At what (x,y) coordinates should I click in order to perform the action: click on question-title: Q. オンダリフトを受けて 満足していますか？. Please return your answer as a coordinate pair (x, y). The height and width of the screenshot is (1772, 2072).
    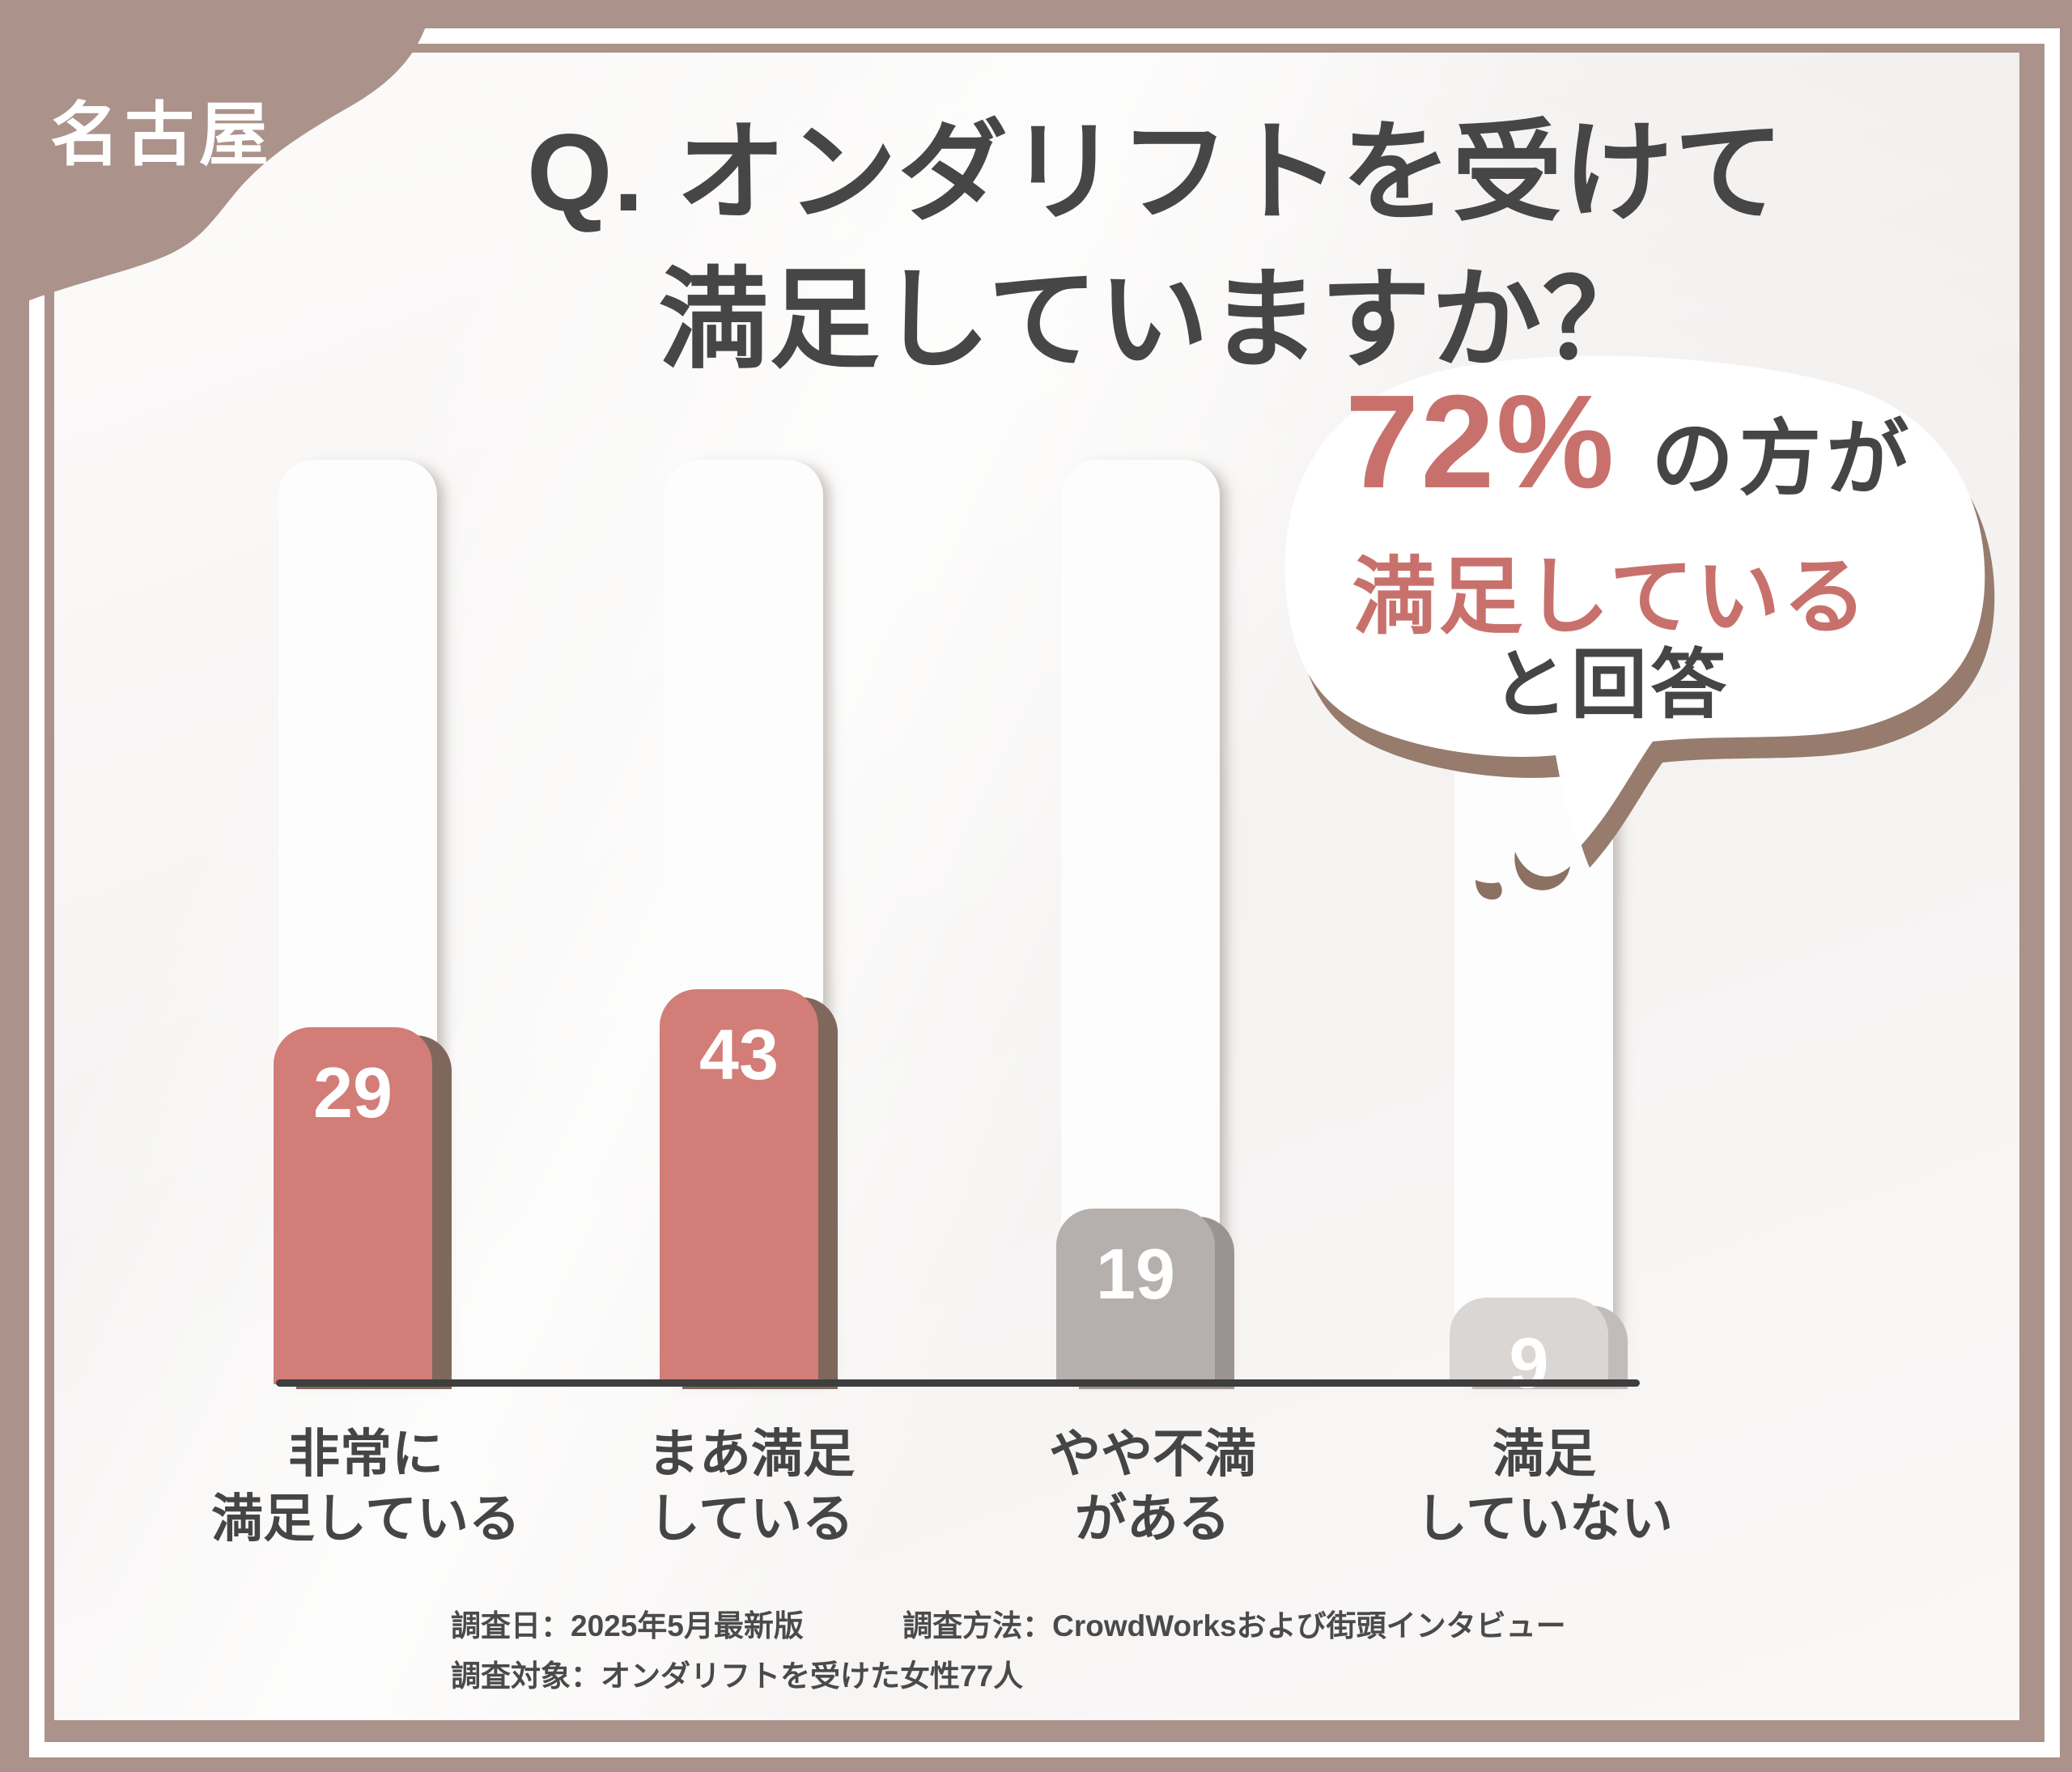
    Looking at the image, I should click on (1155, 246).